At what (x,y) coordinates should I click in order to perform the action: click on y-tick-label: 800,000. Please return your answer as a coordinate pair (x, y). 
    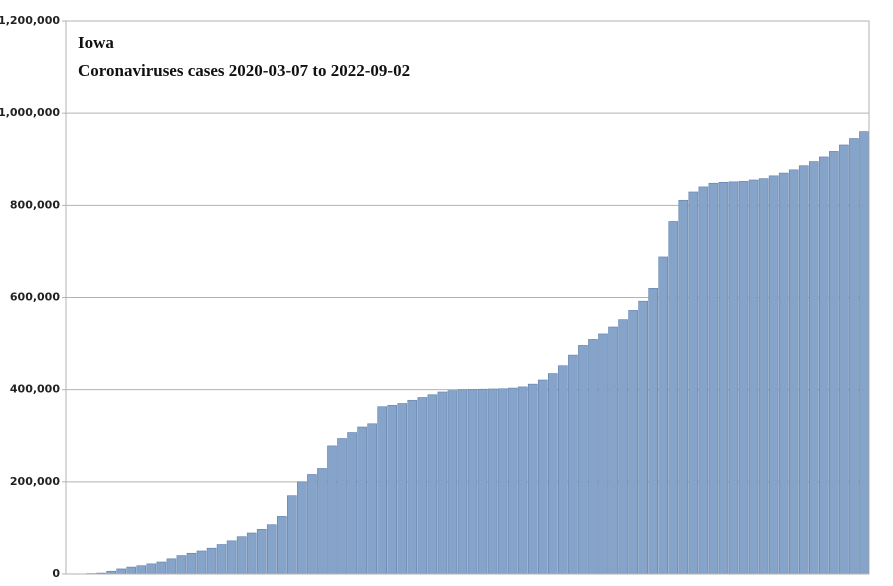
    Looking at the image, I should click on (35, 204).